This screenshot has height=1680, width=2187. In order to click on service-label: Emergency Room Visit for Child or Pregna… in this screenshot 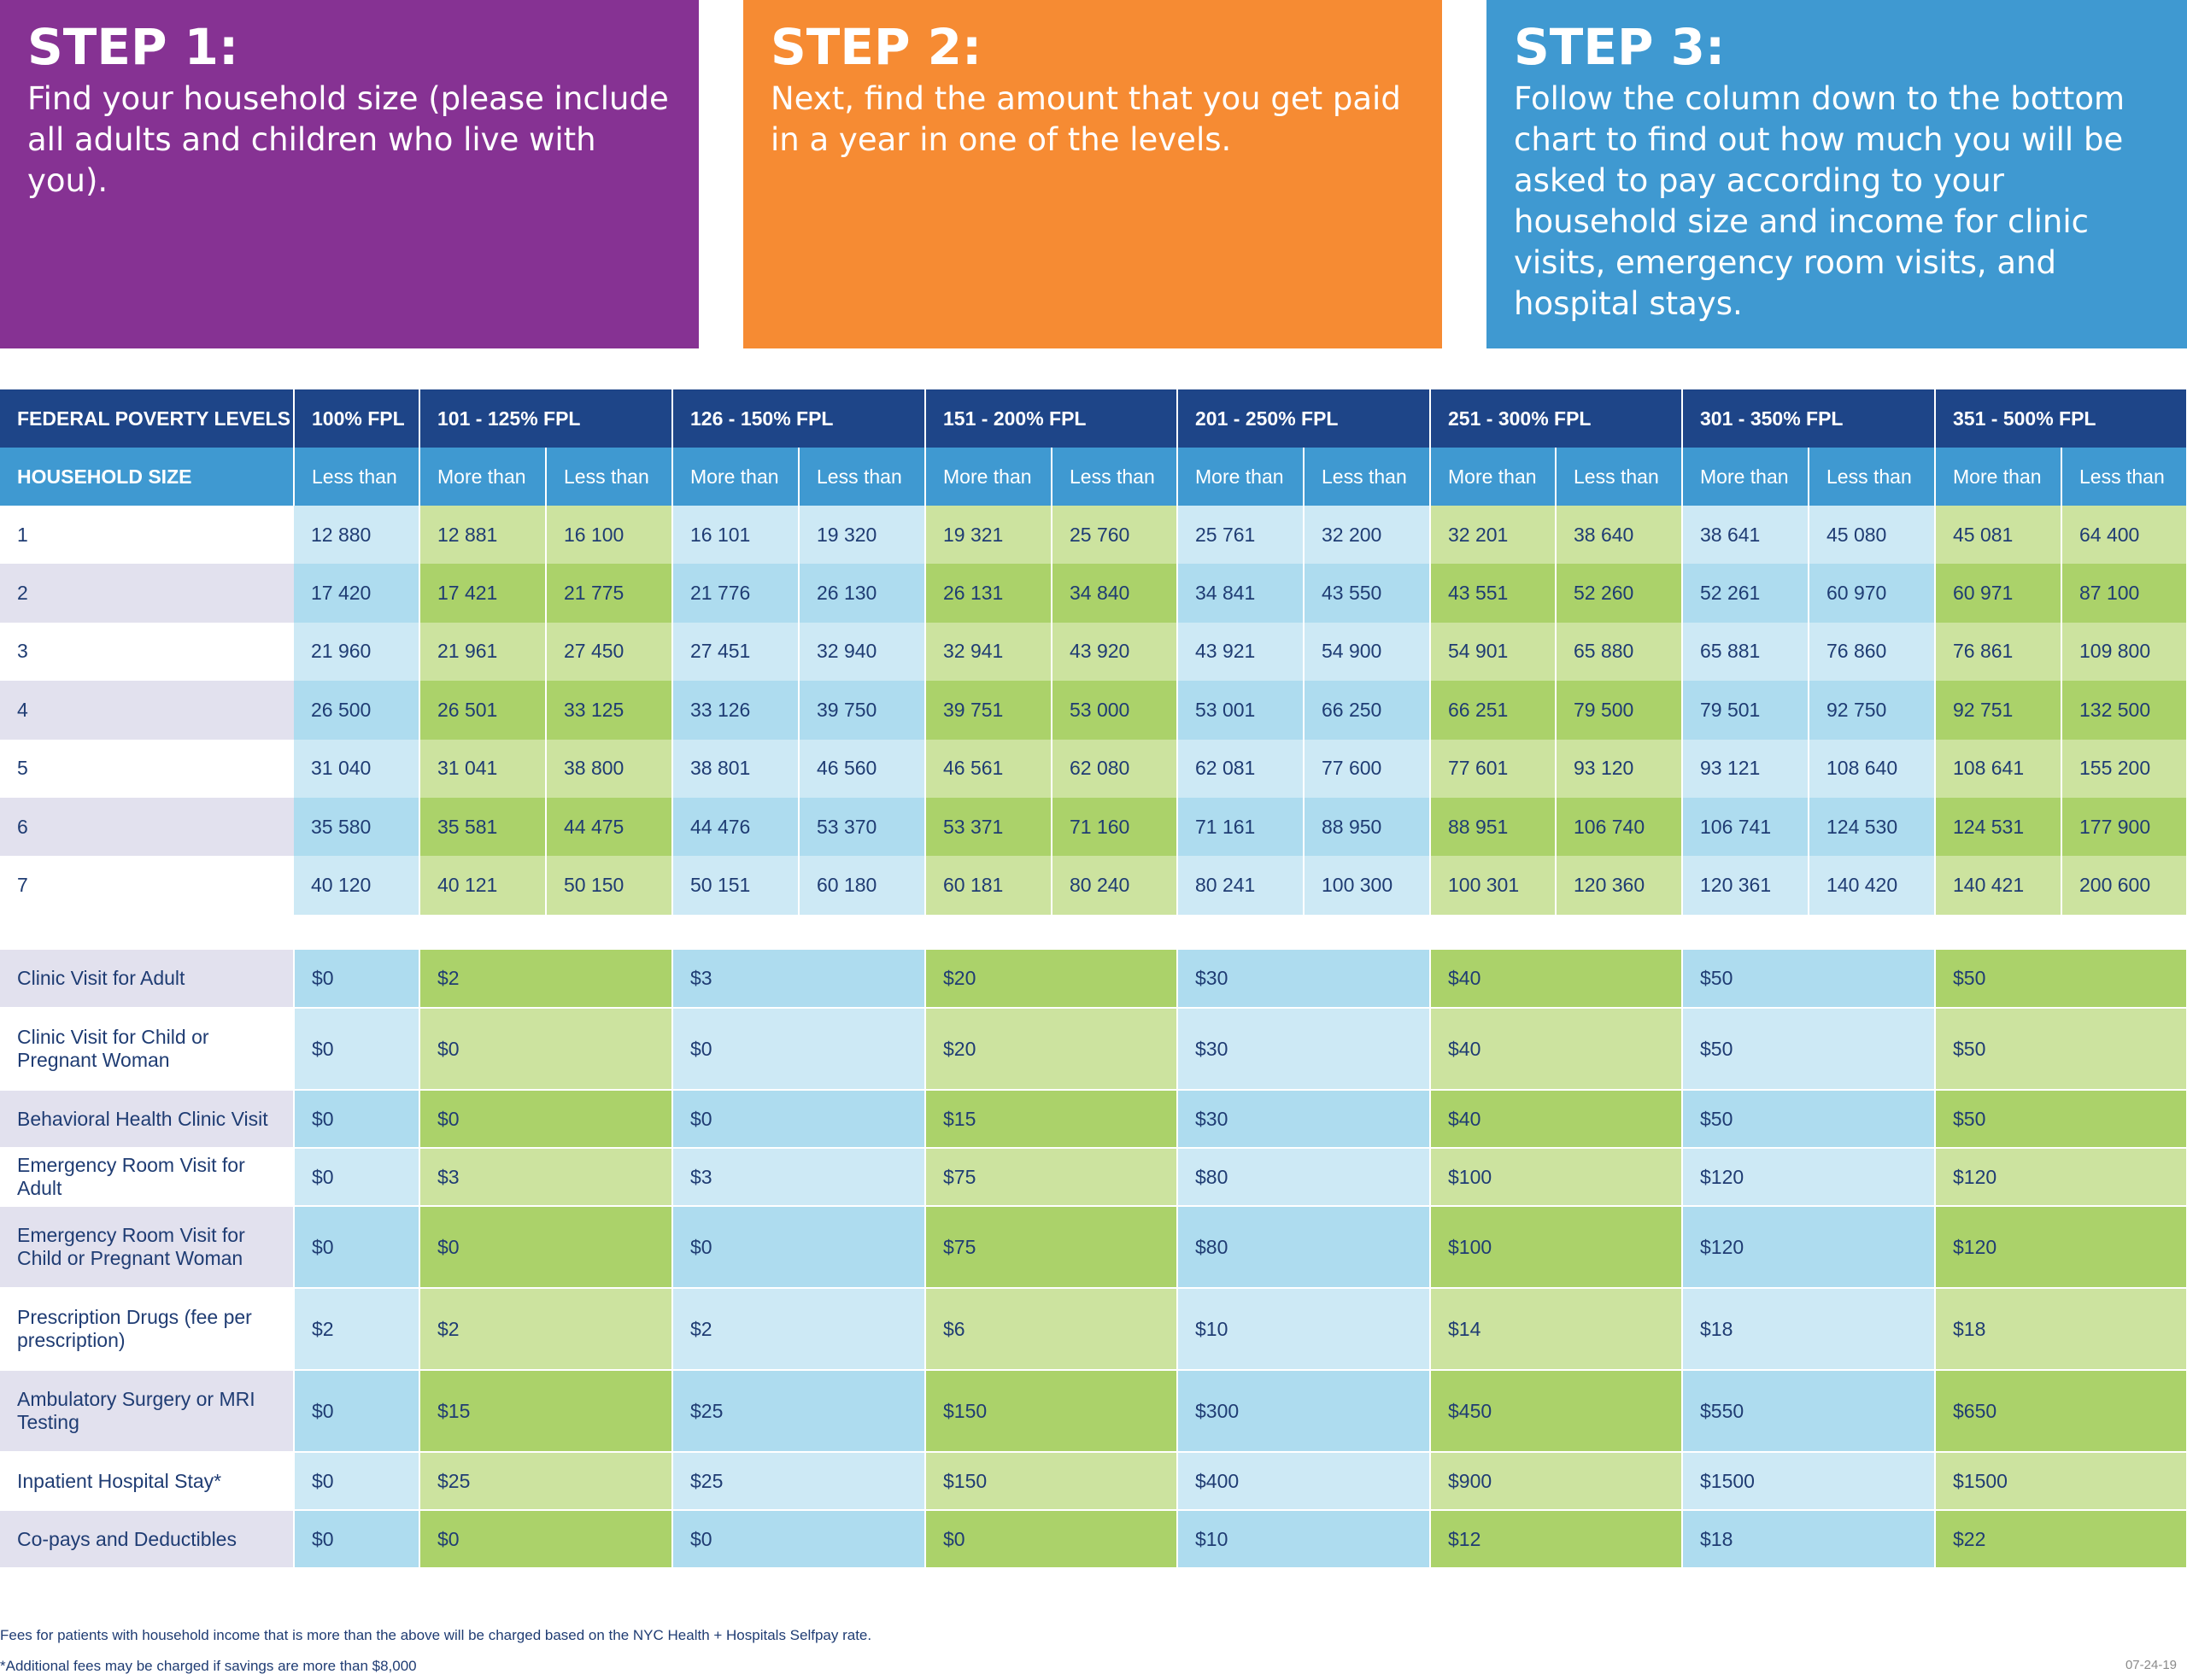, I will do `click(147, 1248)`.